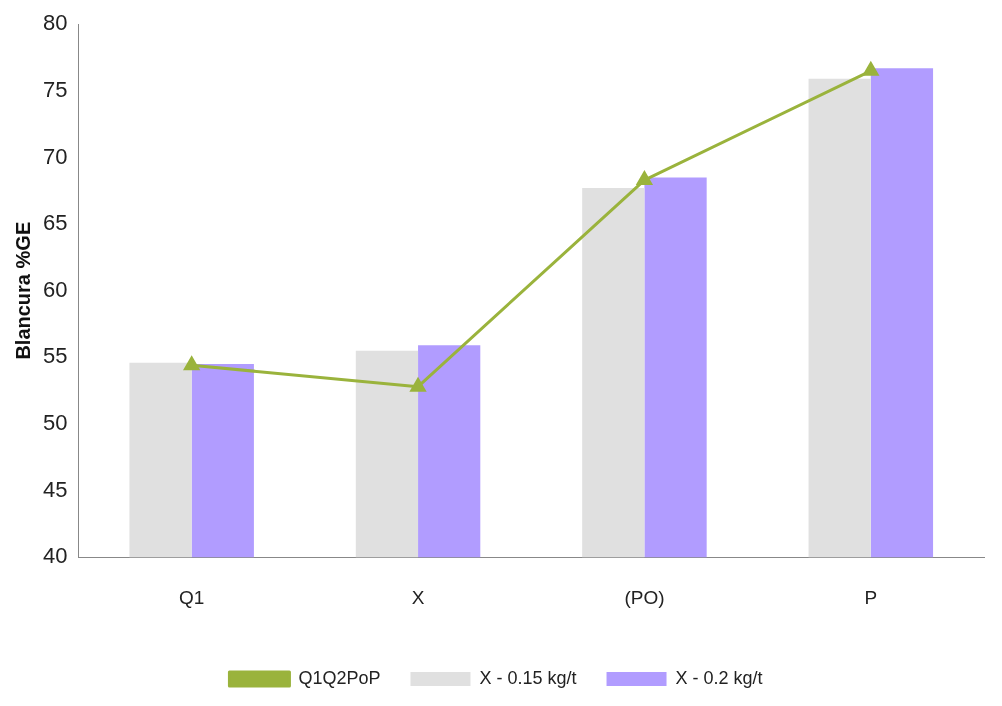 The height and width of the screenshot is (706, 1002). Describe the element at coordinates (55, 156) in the screenshot. I see `y-tick-label: 70` at that location.